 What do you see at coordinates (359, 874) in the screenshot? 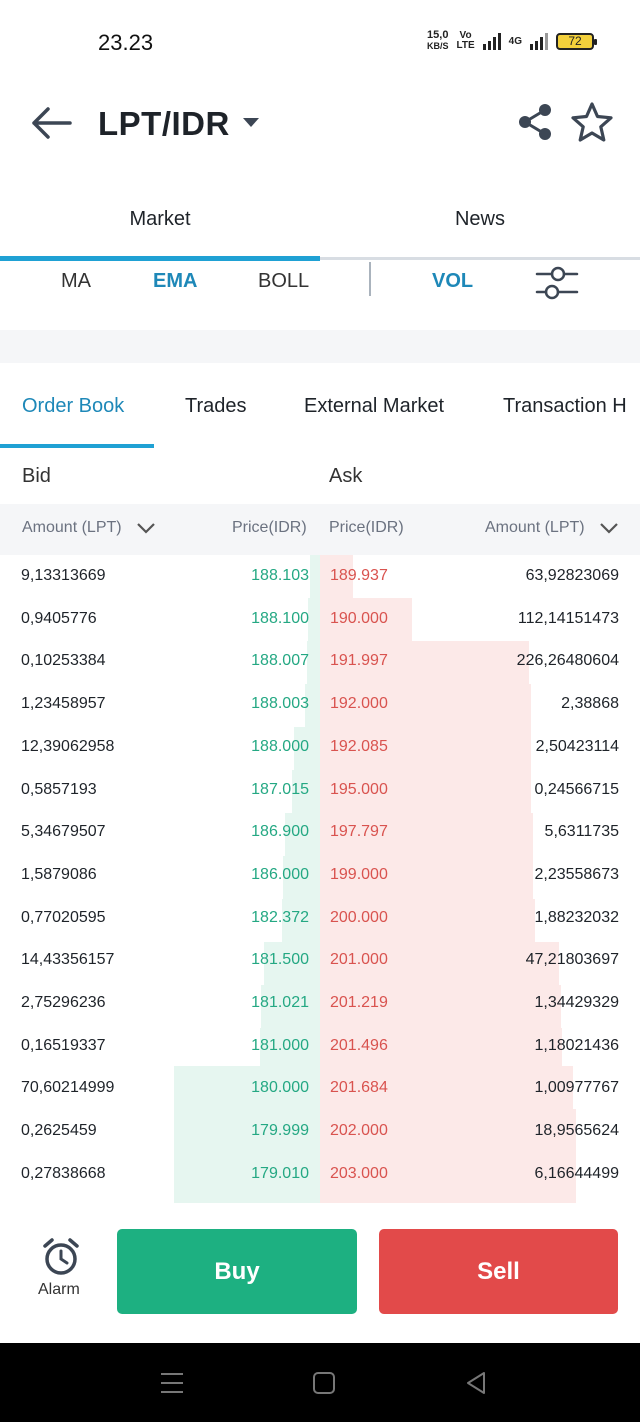
I see `ask-price: 199.000` at bounding box center [359, 874].